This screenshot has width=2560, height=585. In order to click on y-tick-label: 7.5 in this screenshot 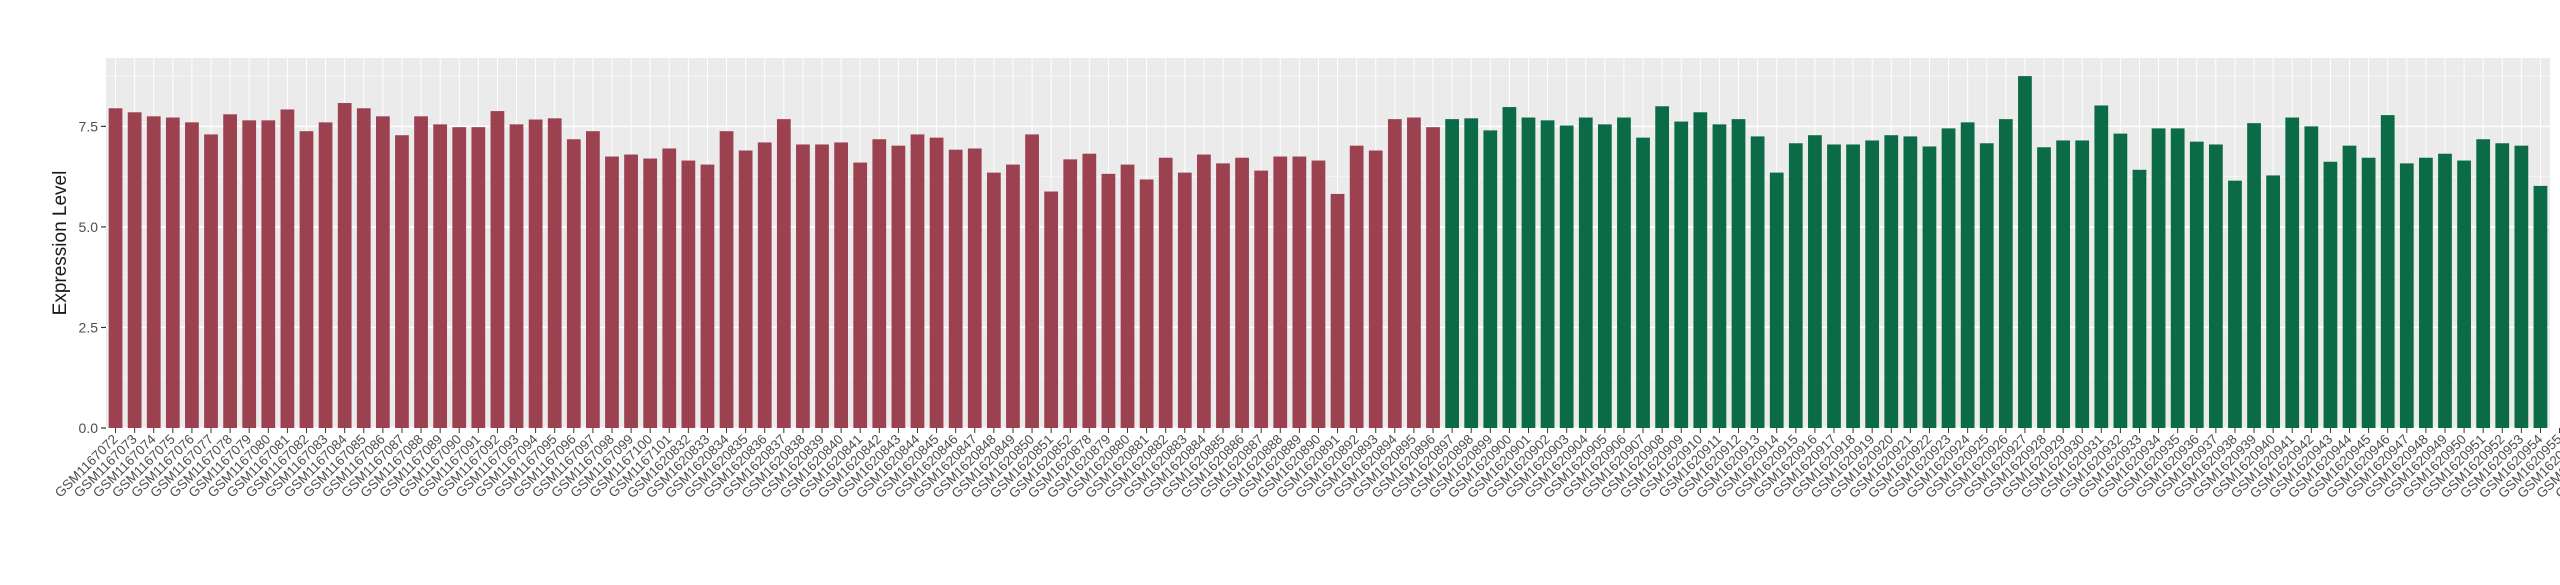, I will do `click(89, 126)`.